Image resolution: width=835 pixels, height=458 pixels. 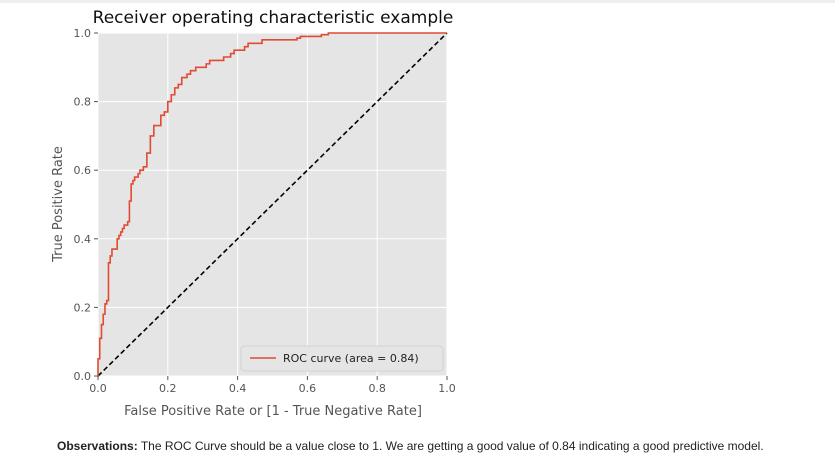 What do you see at coordinates (168, 388) in the screenshot?
I see `x-tick-label-1: 0.2` at bounding box center [168, 388].